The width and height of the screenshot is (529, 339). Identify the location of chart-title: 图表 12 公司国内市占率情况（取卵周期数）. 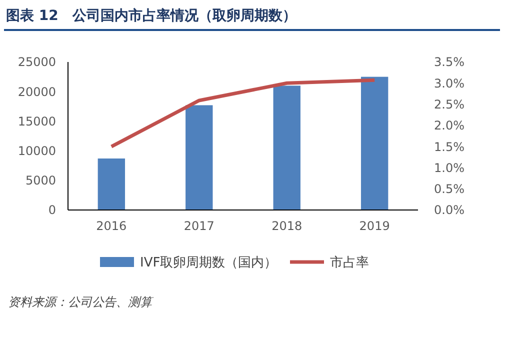
(151, 15).